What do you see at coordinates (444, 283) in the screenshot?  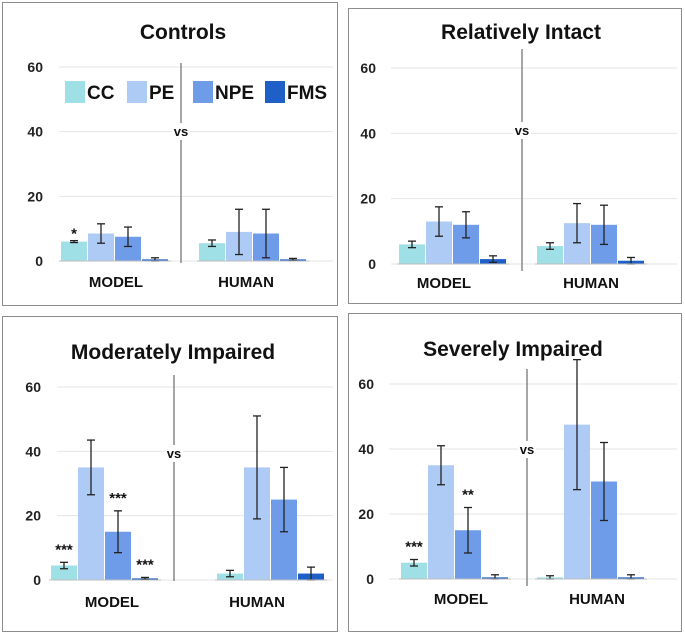 I see `category-label-relatively-intact-model: MODEL` at bounding box center [444, 283].